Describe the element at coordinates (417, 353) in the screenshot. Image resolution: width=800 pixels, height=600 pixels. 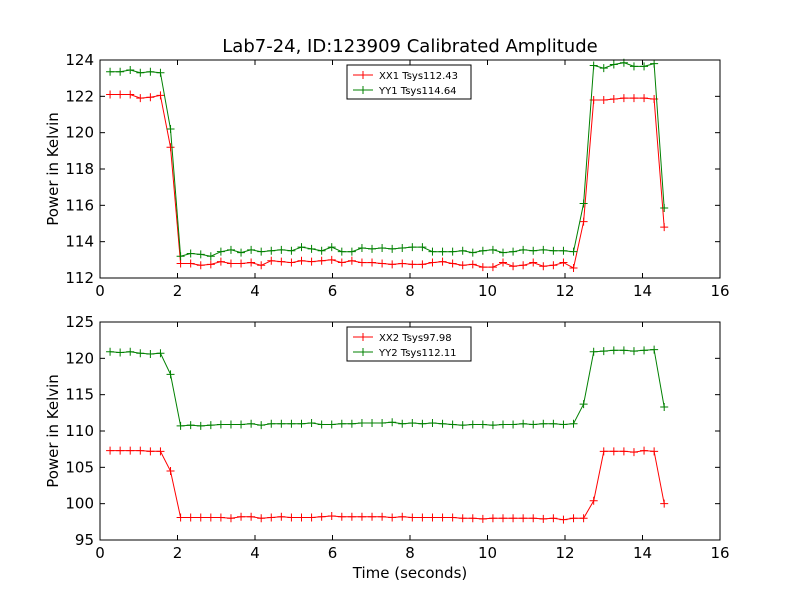
I see `legend-label: YY2 Tsys112.11` at that location.